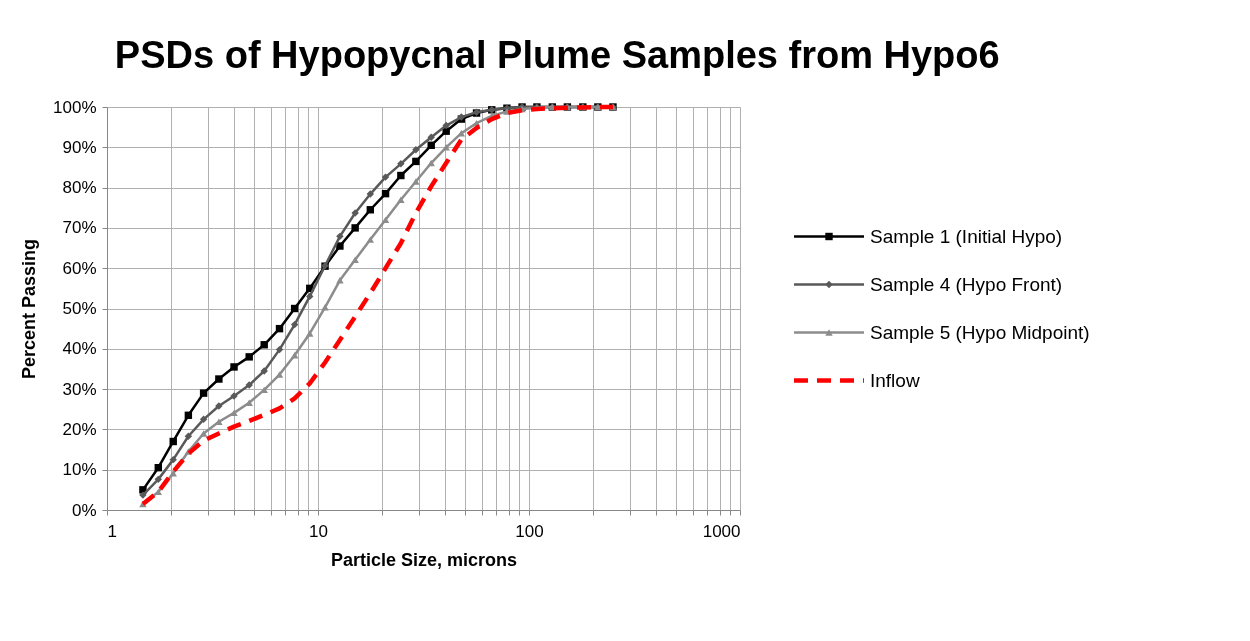  Describe the element at coordinates (529, 531) in the screenshot. I see `x-tick-label: 100` at that location.